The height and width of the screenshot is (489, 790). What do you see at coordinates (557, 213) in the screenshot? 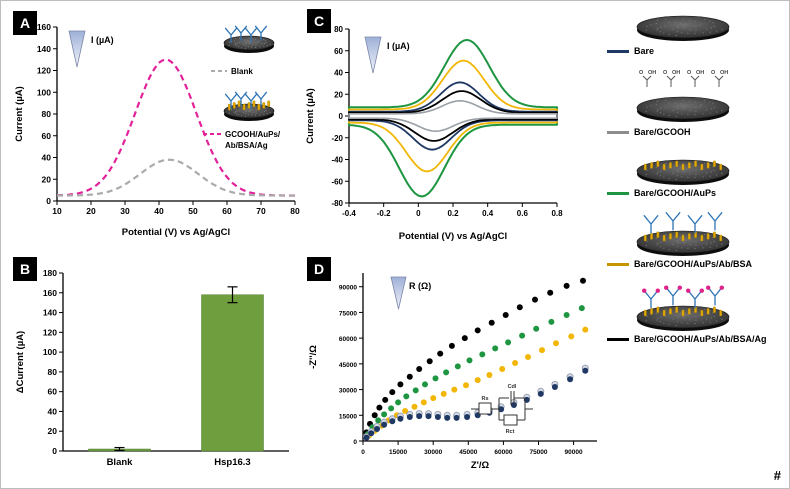
I see `svg-text: 0.8` at bounding box center [557, 213].